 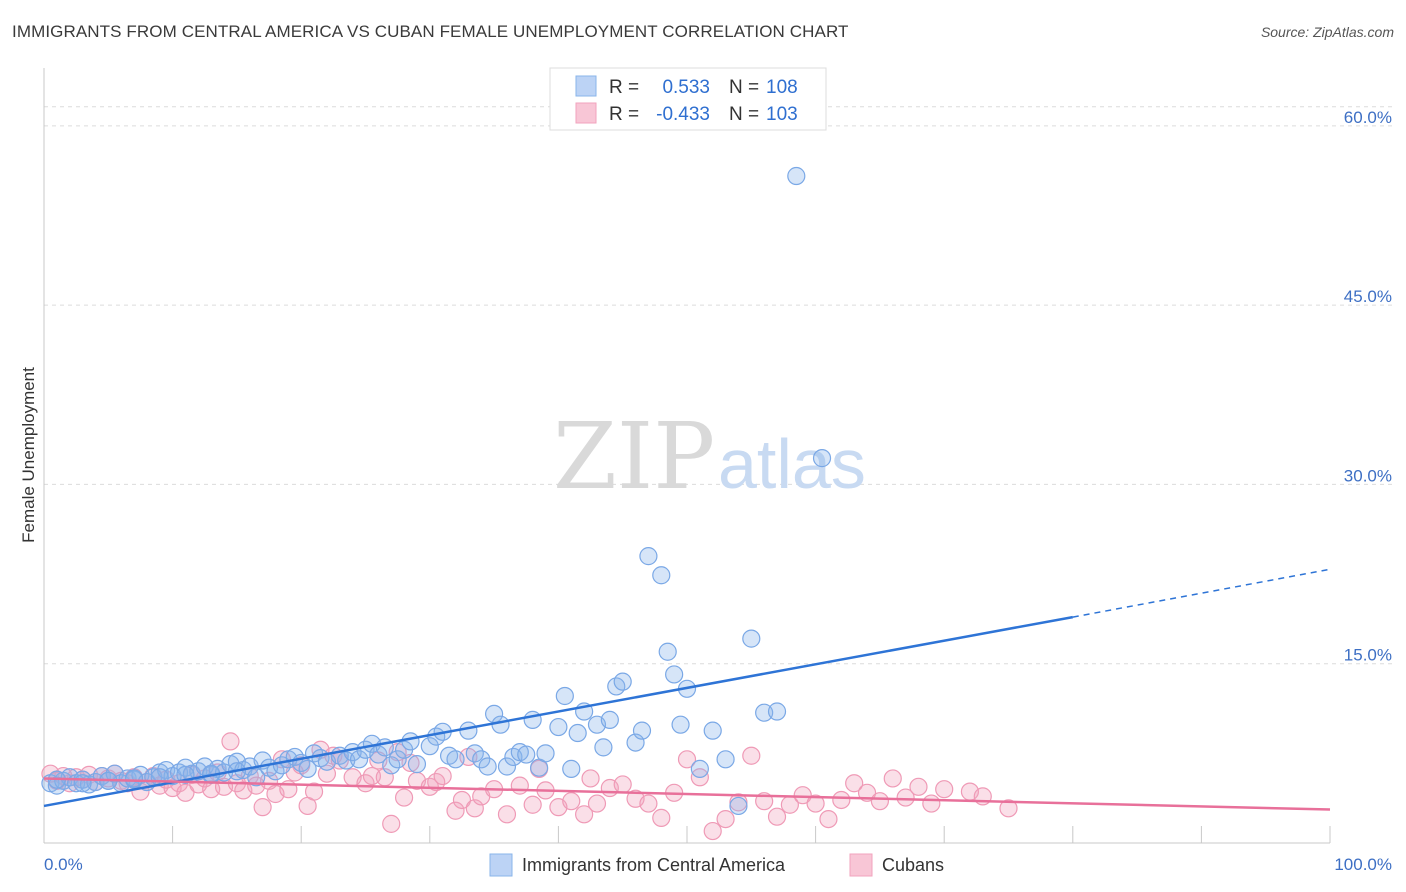 I want to click on y-tick-label-1: 30.0%, so click(x=1368, y=475).